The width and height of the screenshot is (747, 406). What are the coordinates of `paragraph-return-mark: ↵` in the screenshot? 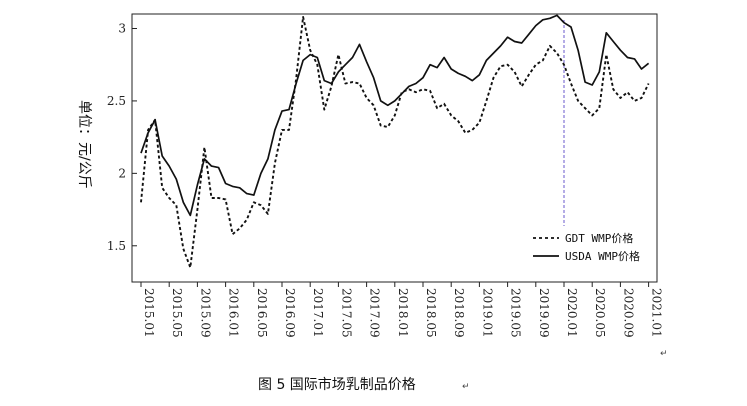 It's located at (664, 354).